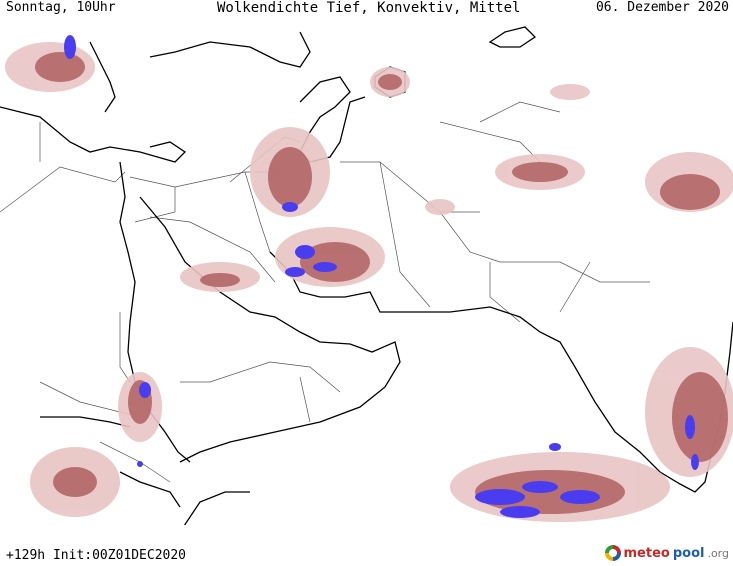 Image resolution: width=733 pixels, height=566 pixels. I want to click on meteopool-logo: meteo pool .org, so click(666, 553).